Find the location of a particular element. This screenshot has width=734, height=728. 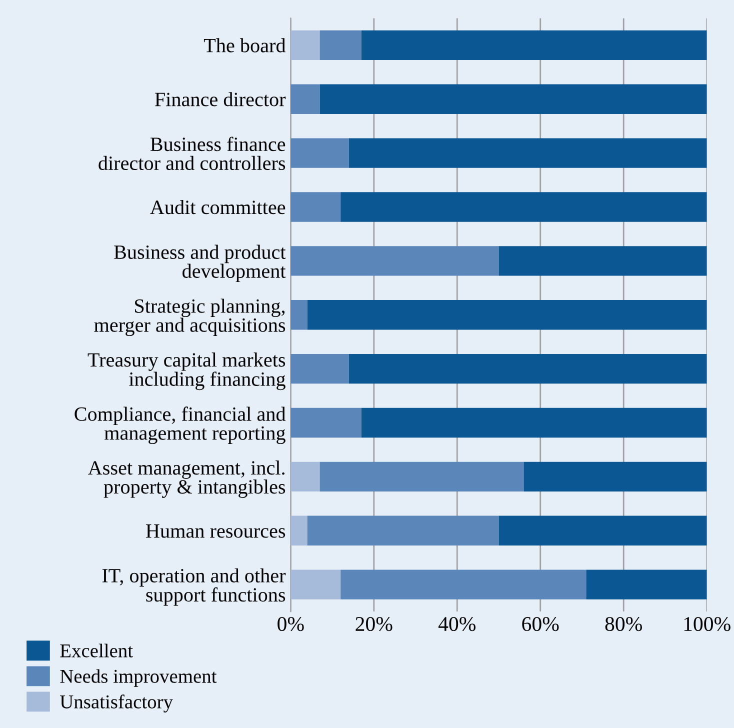

legend-label: Needs improvement is located at coordinates (138, 678).